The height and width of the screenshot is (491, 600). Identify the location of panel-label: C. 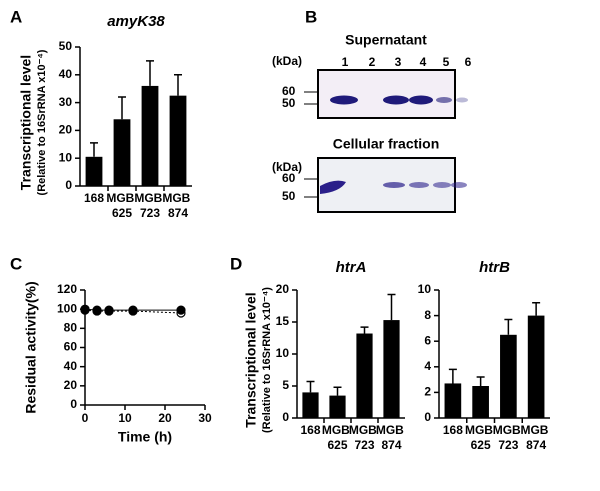
(16, 263).